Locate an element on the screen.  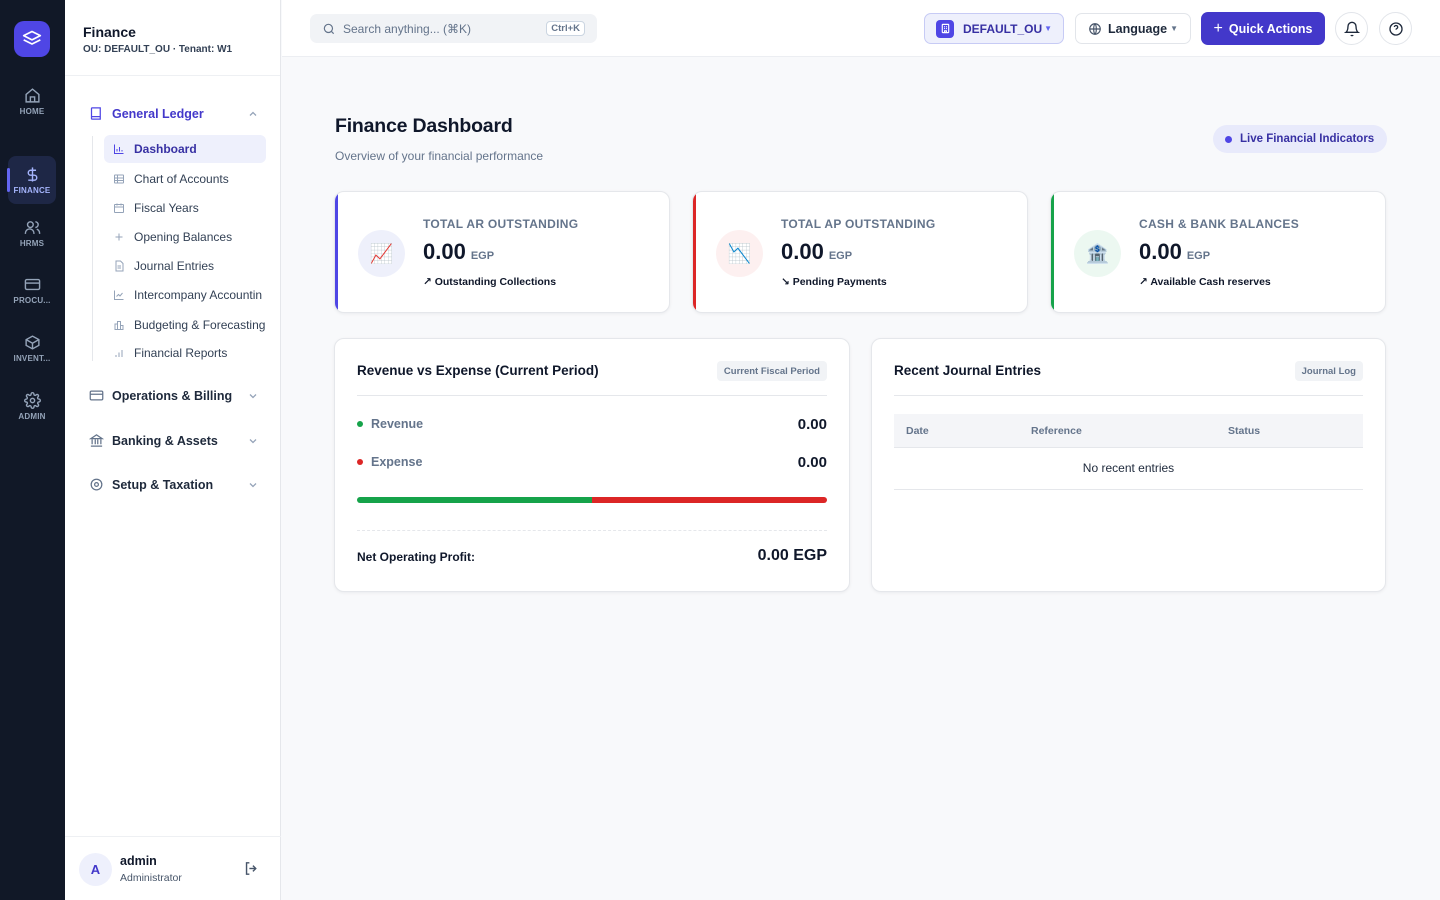
journal-log-tag: Journal Log is located at coordinates (1328, 371).